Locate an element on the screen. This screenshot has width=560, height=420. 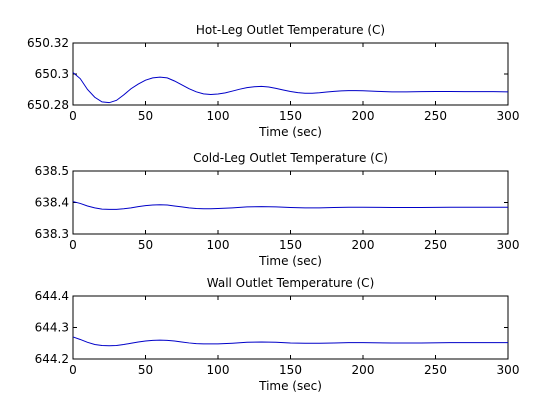
hot-leg-outlet-temperature-c-xtick-label-300: 300 is located at coordinates (508, 116).